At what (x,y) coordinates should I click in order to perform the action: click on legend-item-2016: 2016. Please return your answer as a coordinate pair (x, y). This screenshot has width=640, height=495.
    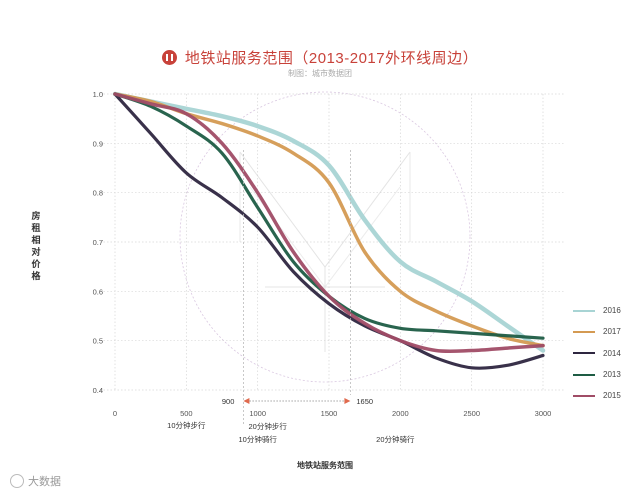
    Looking at the image, I should click on (597, 310).